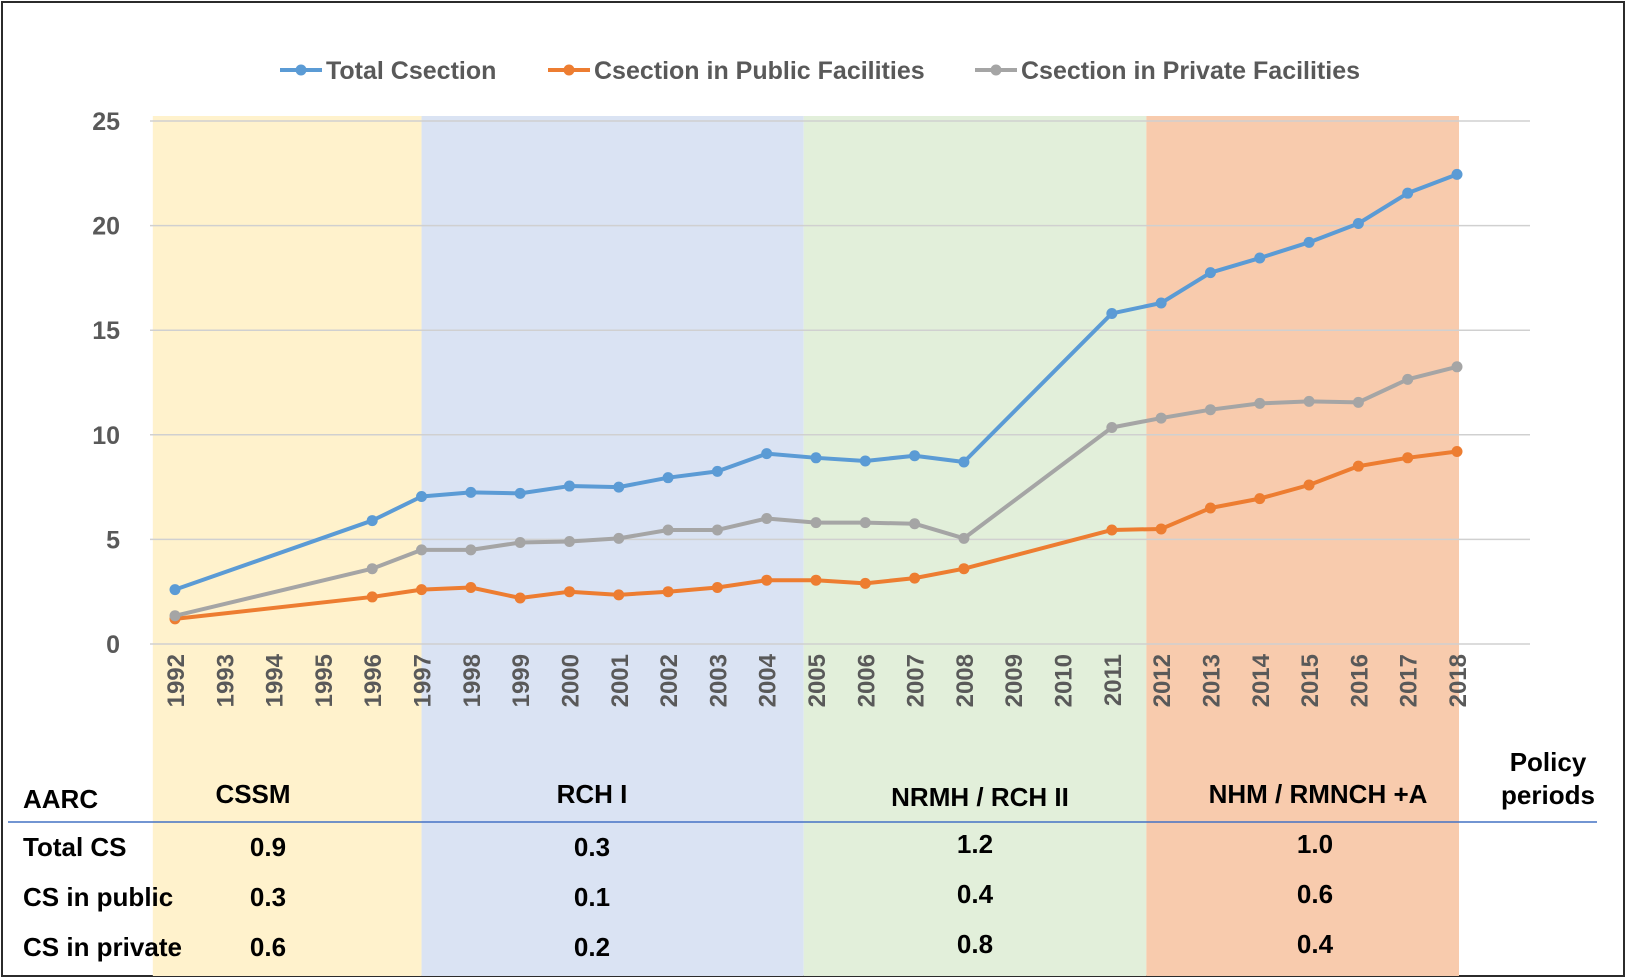 Image resolution: width=1628 pixels, height=980 pixels. What do you see at coordinates (1315, 894) in the screenshot?
I see `table-cell-value: 0.6` at bounding box center [1315, 894].